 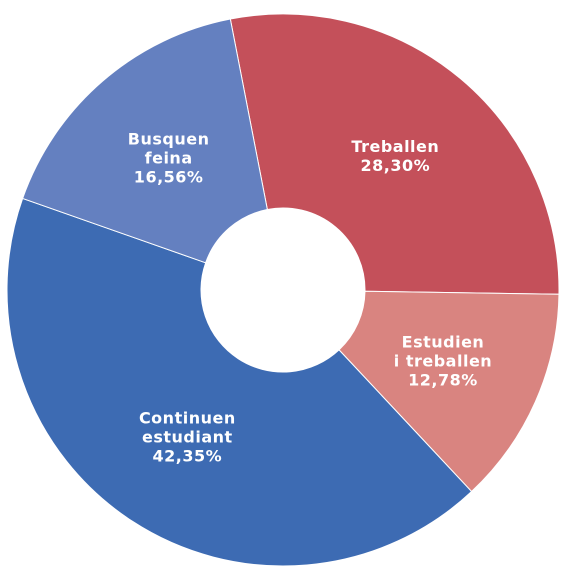 I want to click on category-label: Treballen, so click(x=395, y=146).